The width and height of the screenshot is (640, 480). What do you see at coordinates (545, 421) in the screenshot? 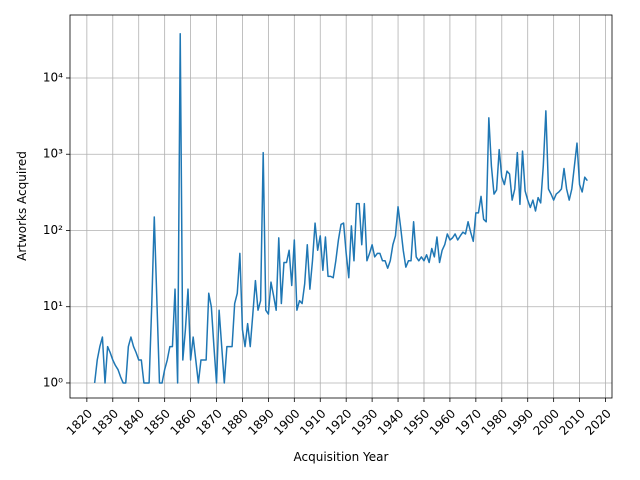
I see `x-tick-label: 2000` at bounding box center [545, 421].